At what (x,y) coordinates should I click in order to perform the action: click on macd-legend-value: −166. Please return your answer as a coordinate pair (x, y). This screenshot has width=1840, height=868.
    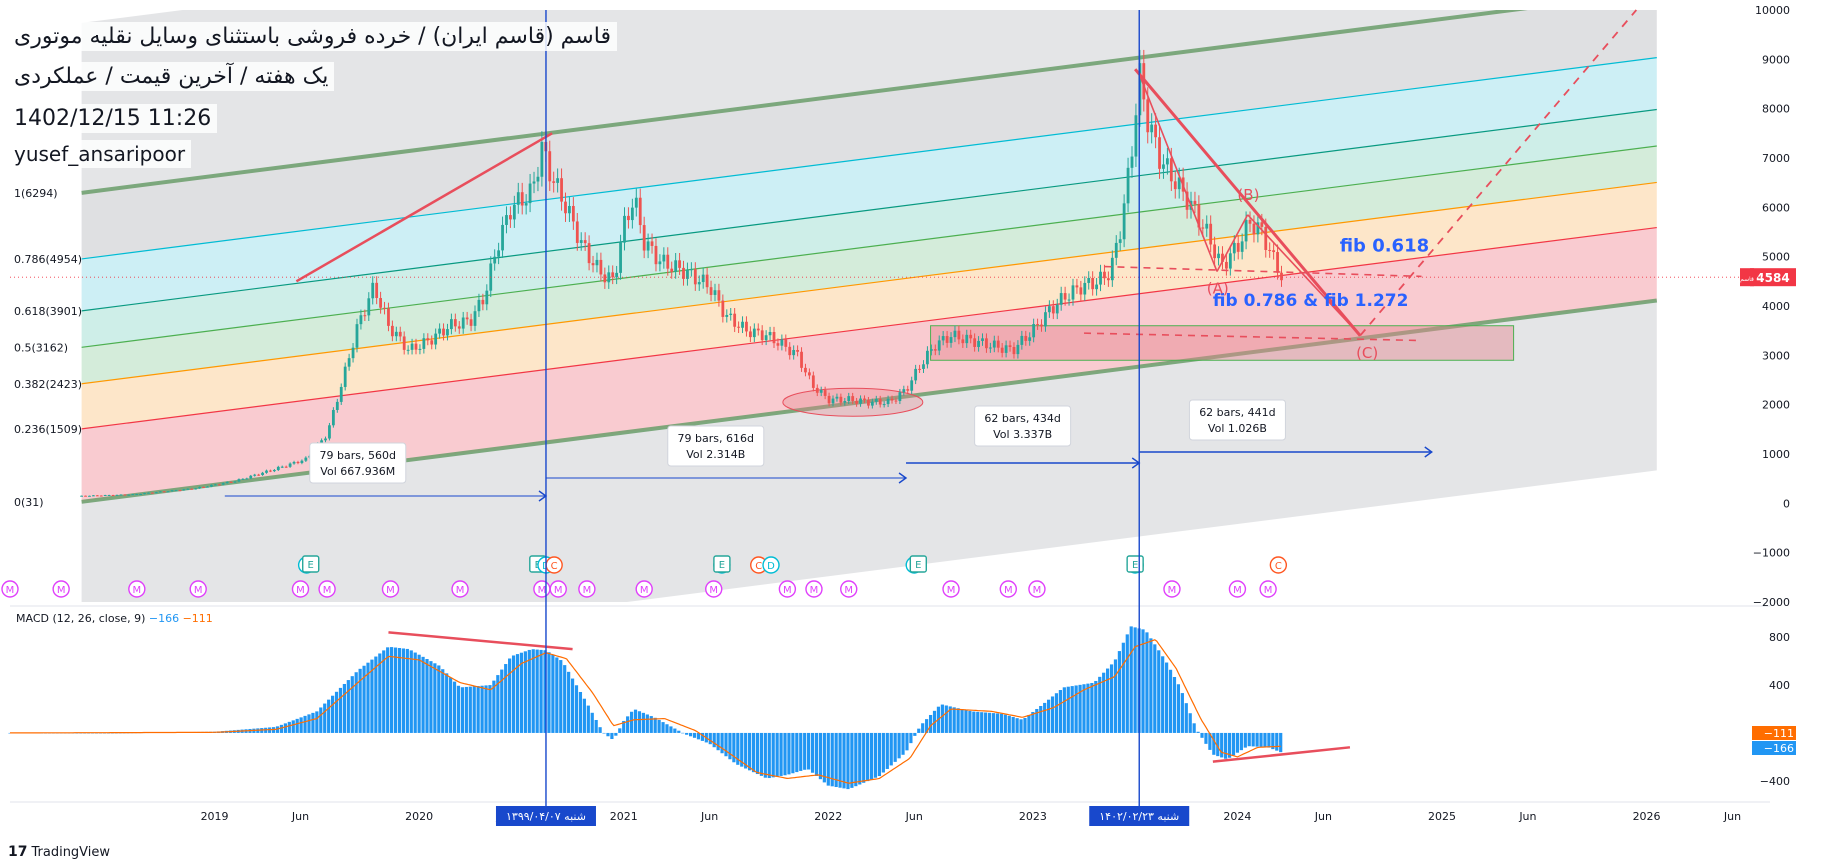
    Looking at the image, I should click on (166, 618).